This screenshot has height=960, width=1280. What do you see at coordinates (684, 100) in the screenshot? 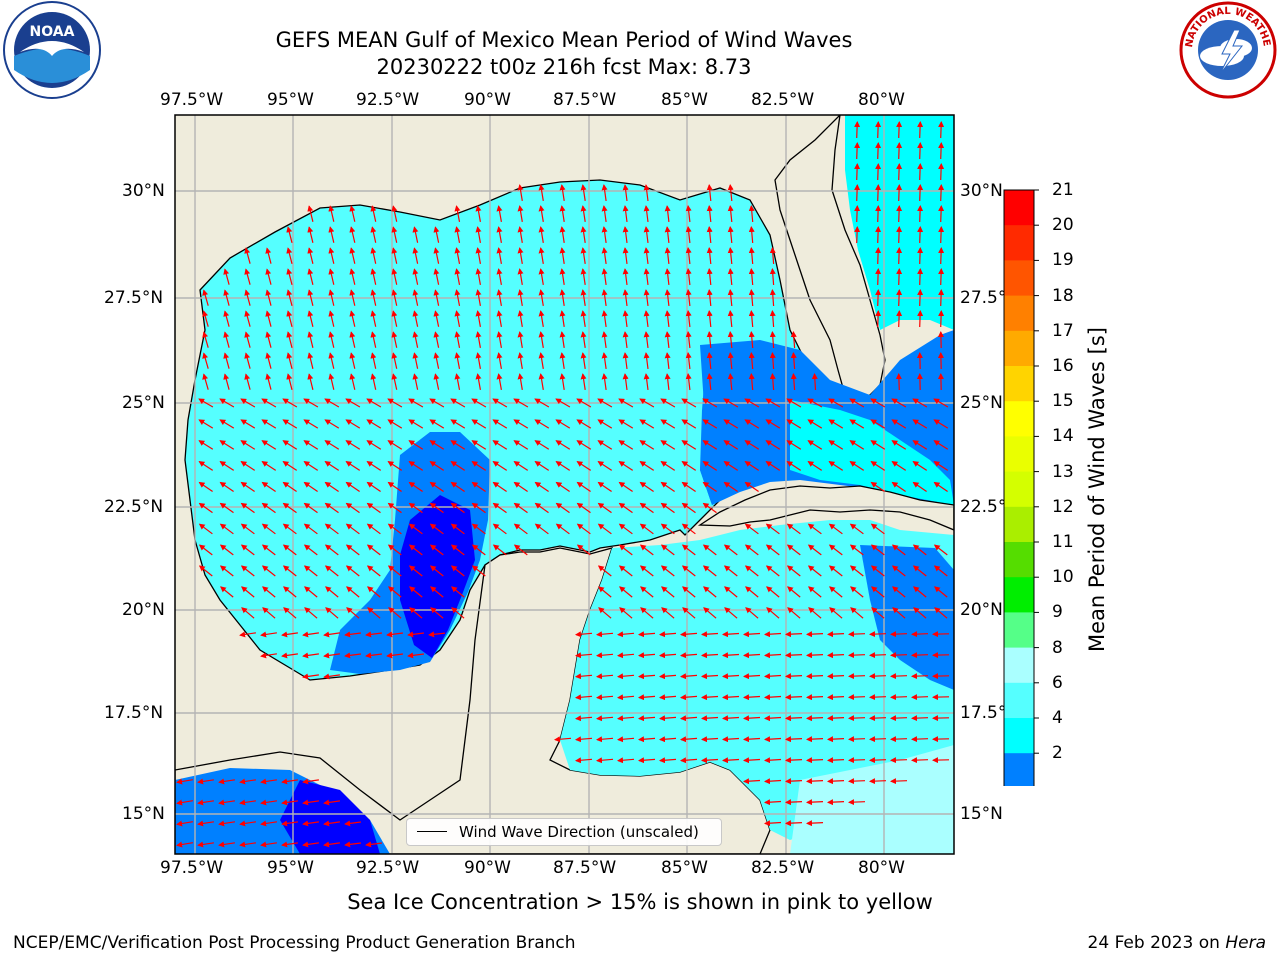
I see `lon-label-top: 85°W` at bounding box center [684, 100].